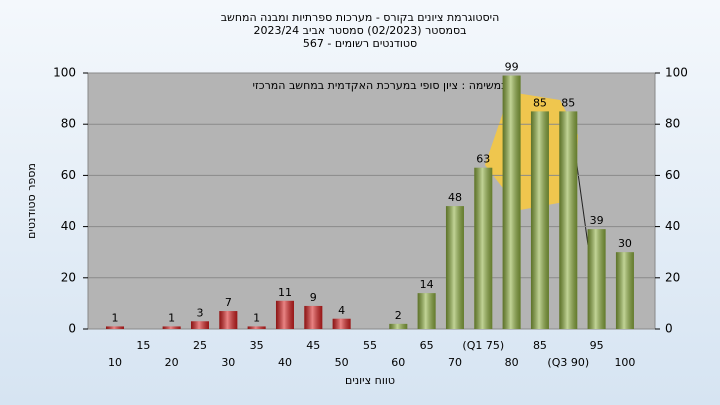  What do you see at coordinates (427, 345) in the screenshot?
I see `x-tick-label: 65` at bounding box center [427, 345].